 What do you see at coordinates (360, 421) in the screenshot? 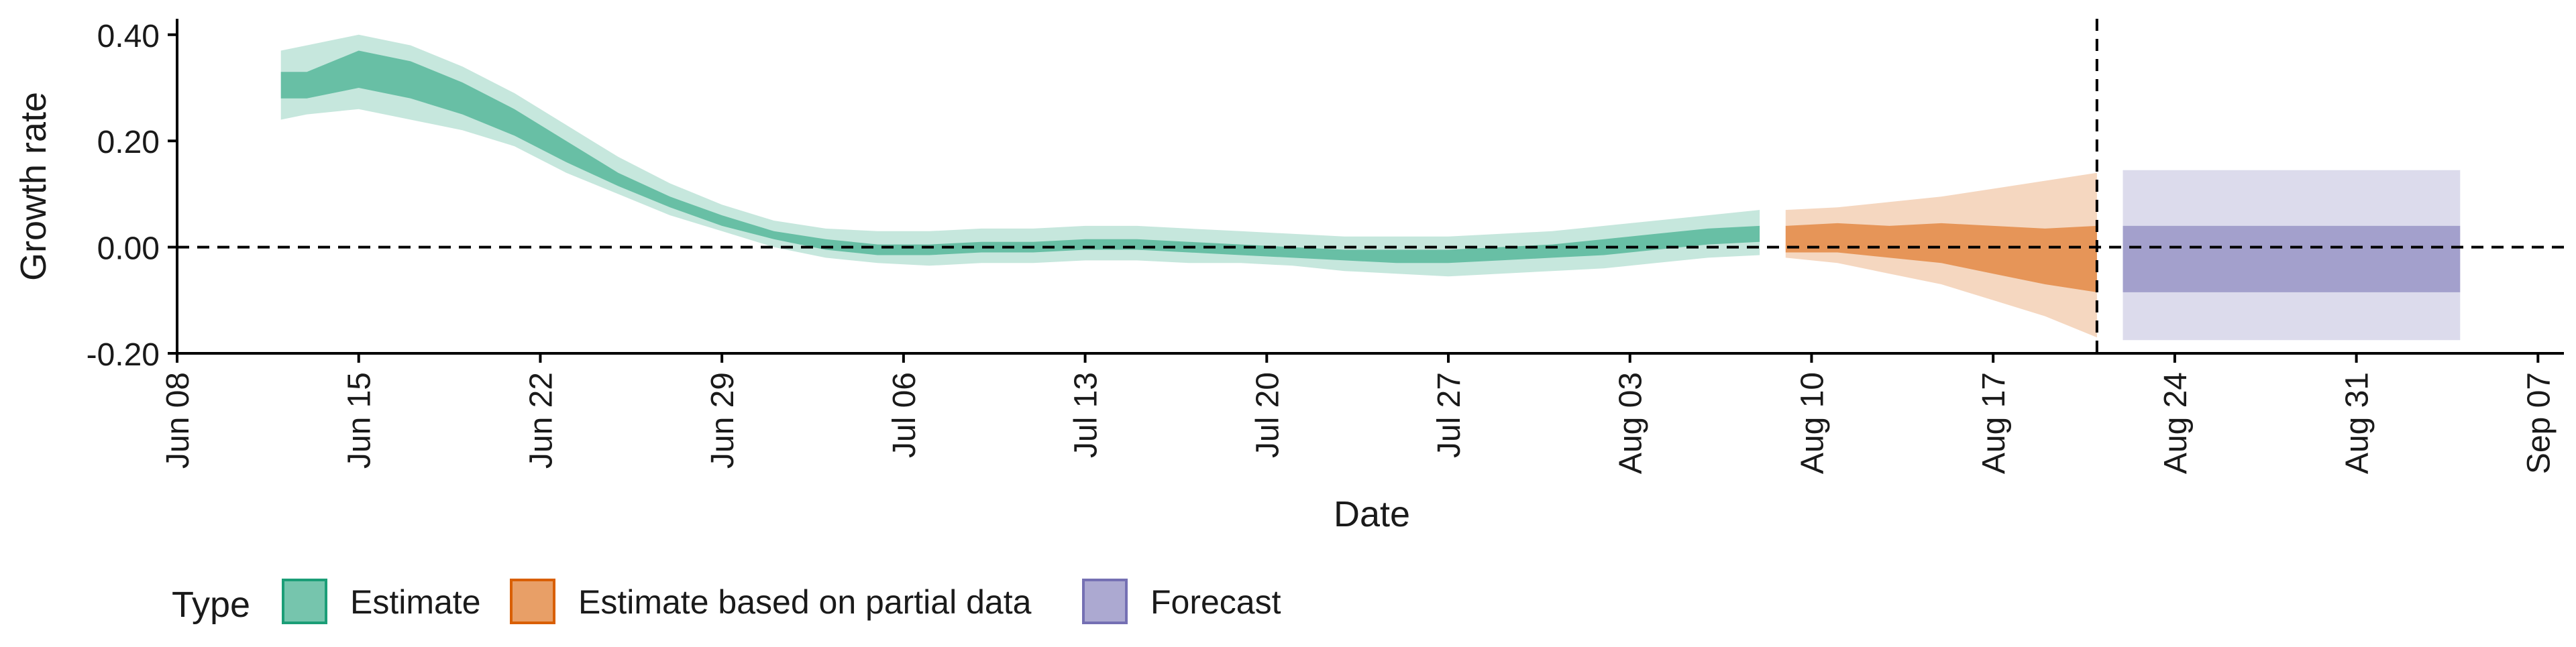
I see `x-tick-label: Jun 15` at bounding box center [360, 421].